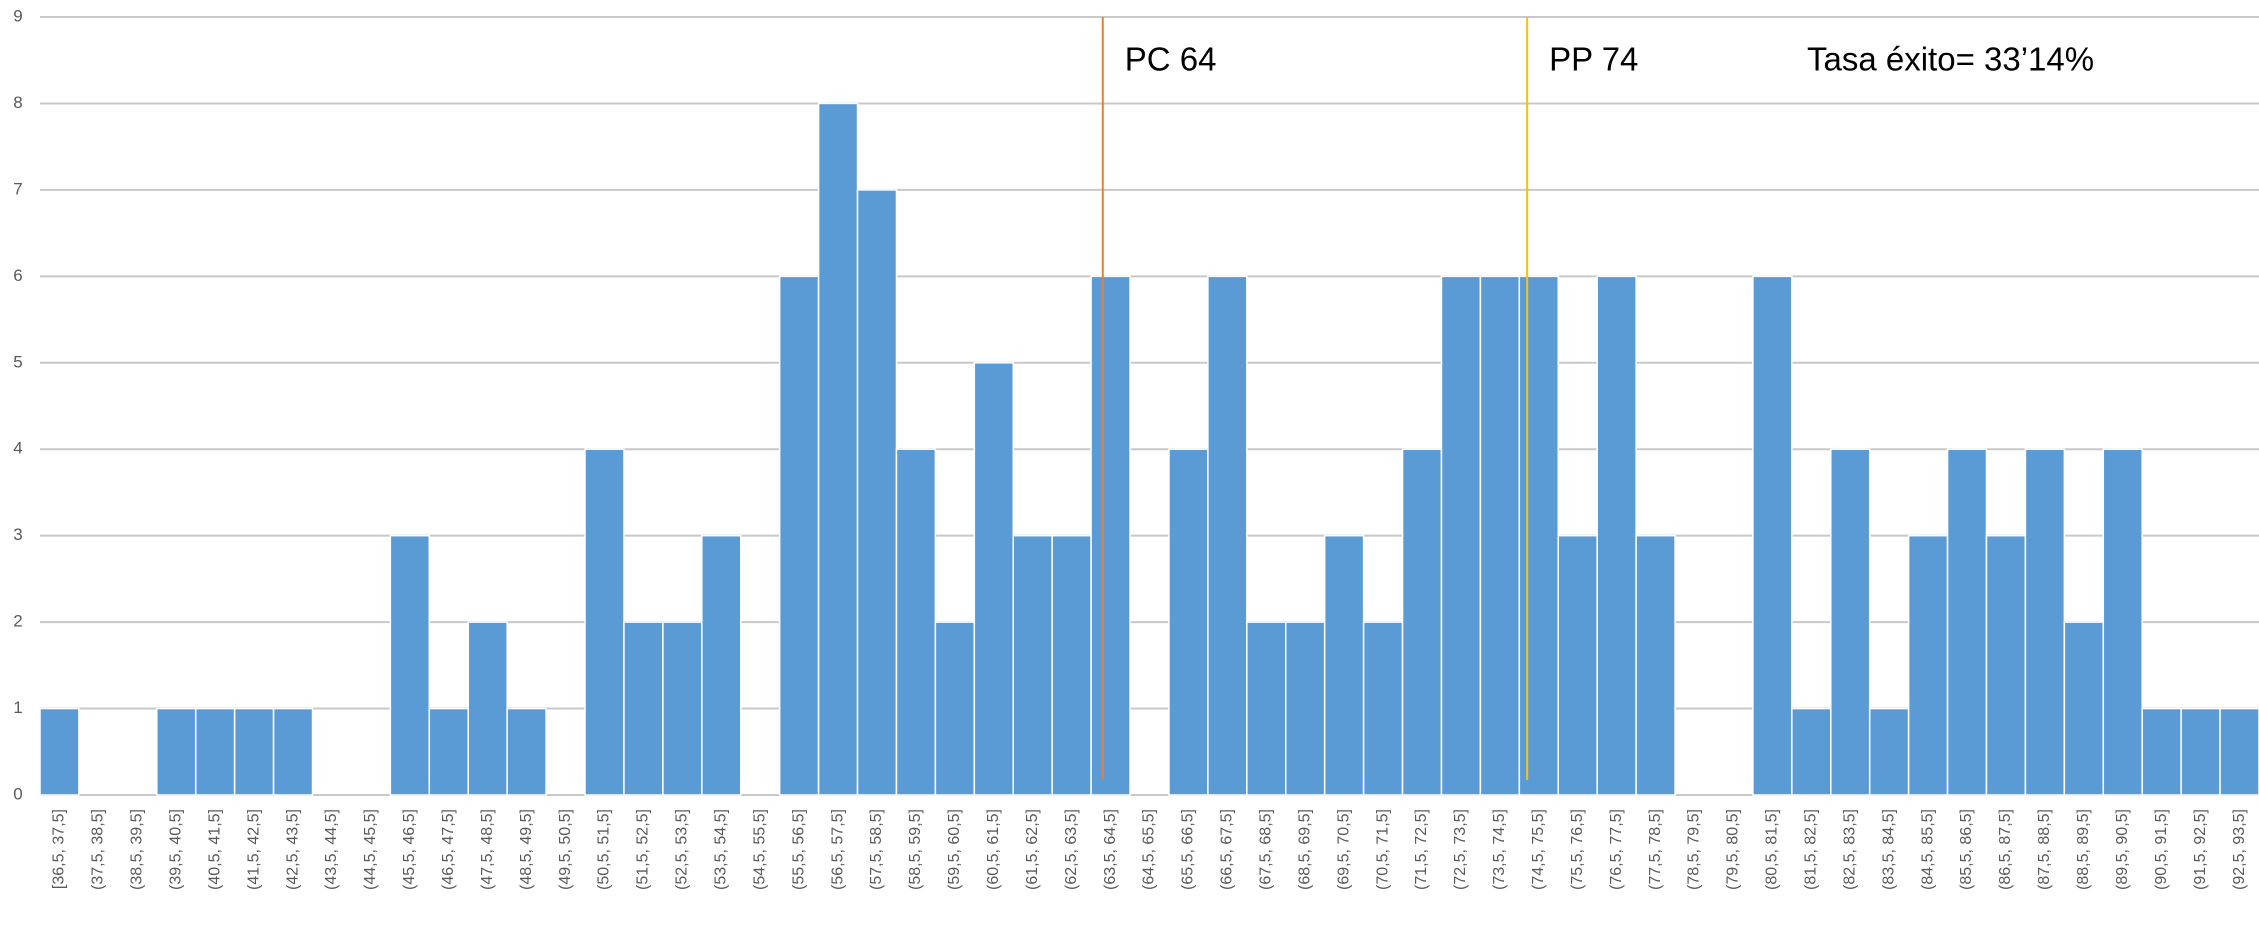 The width and height of the screenshot is (2259, 925). What do you see at coordinates (331, 849) in the screenshot?
I see `x-tick-label: (43,5, 44,5]` at bounding box center [331, 849].